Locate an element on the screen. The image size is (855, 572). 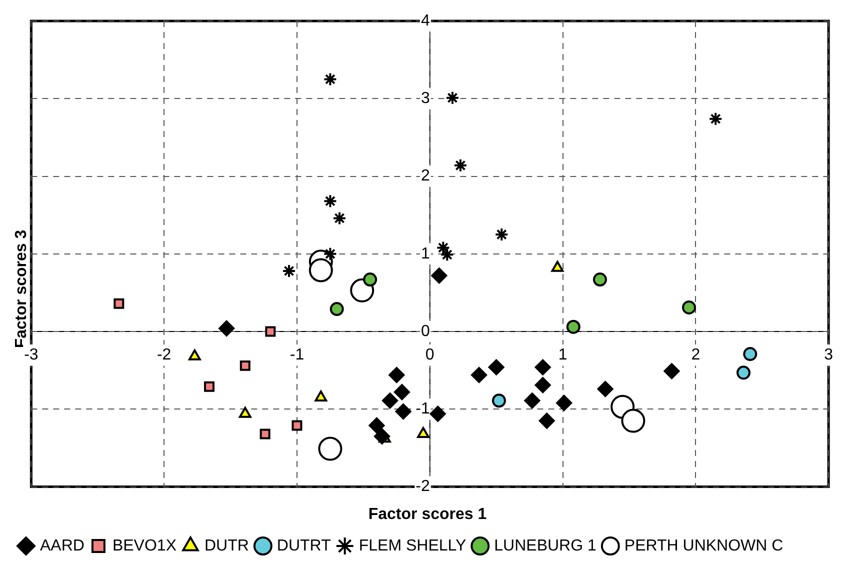
legend-label: DUTRT is located at coordinates (304, 545).